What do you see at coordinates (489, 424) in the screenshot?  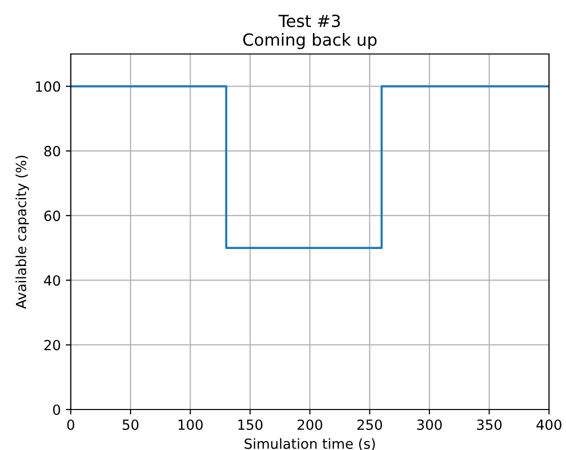 I see `x-tick-label: 350` at bounding box center [489, 424].